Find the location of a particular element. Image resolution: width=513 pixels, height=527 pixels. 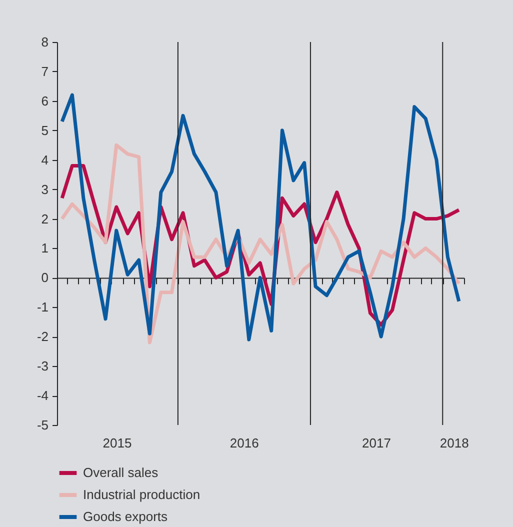

legend-label: Industrial production is located at coordinates (141, 494).